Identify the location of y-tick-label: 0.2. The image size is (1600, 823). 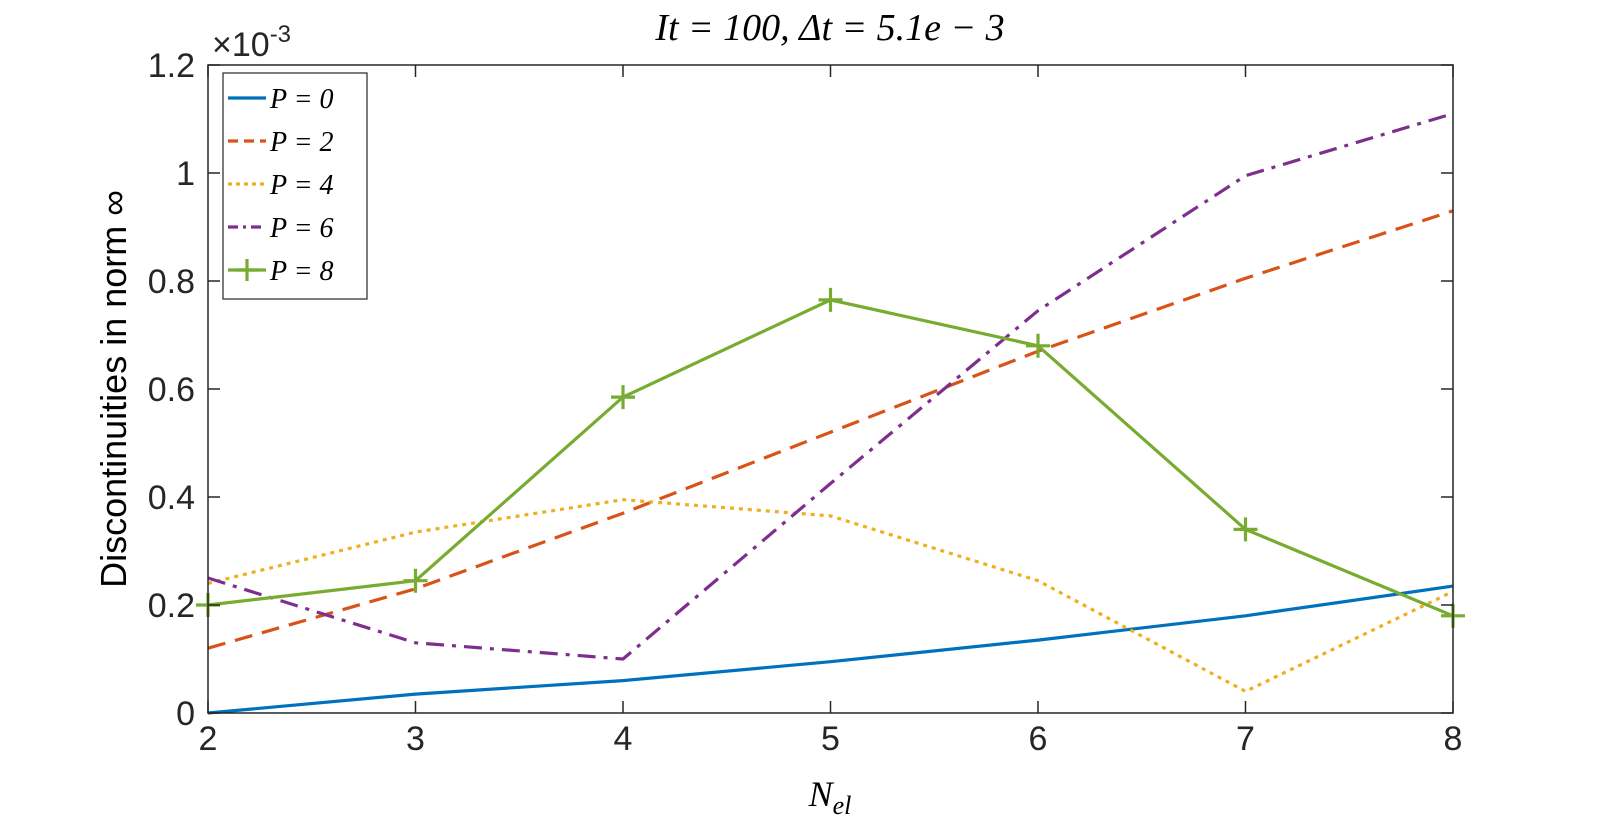
(171, 606).